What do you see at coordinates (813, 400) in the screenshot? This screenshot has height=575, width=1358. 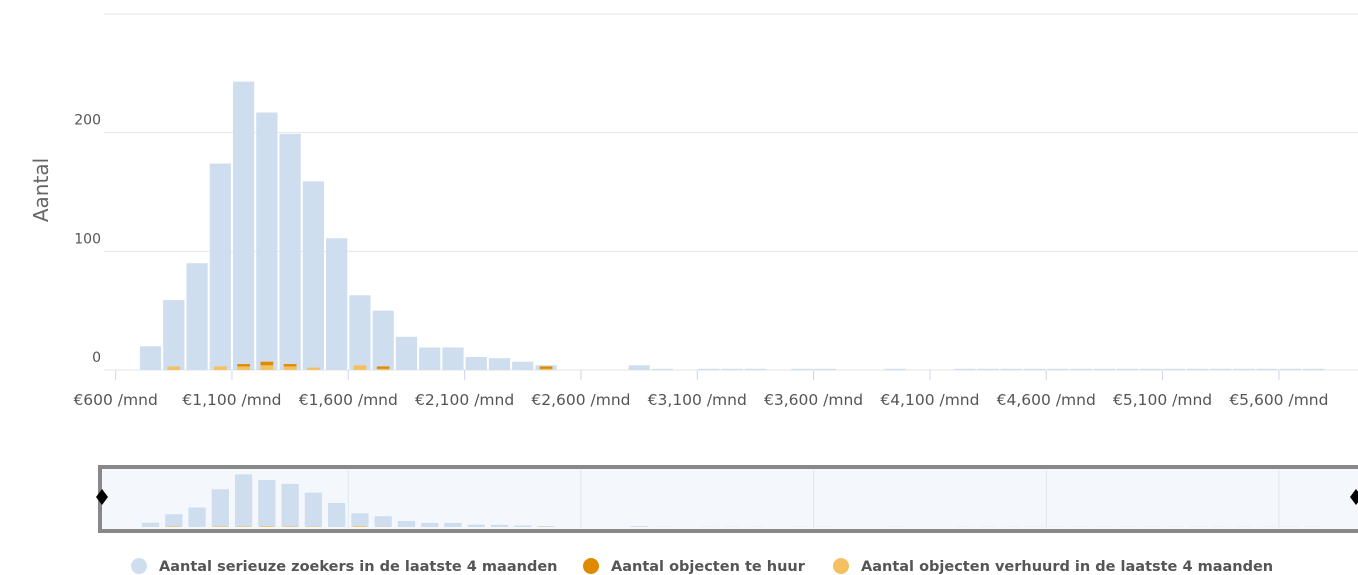 I see `x-tick-label: €3,600 /mnd` at bounding box center [813, 400].